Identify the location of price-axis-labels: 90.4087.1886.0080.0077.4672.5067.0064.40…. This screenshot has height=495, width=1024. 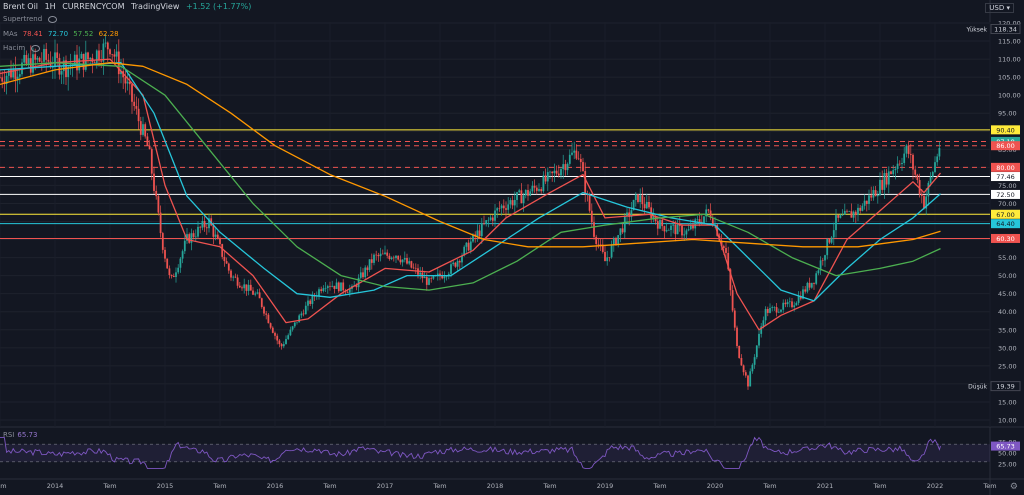
(993, 207).